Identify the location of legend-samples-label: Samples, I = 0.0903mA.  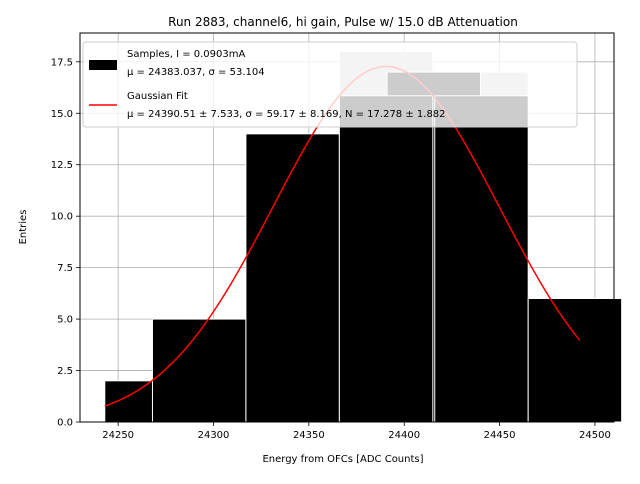
(186, 54).